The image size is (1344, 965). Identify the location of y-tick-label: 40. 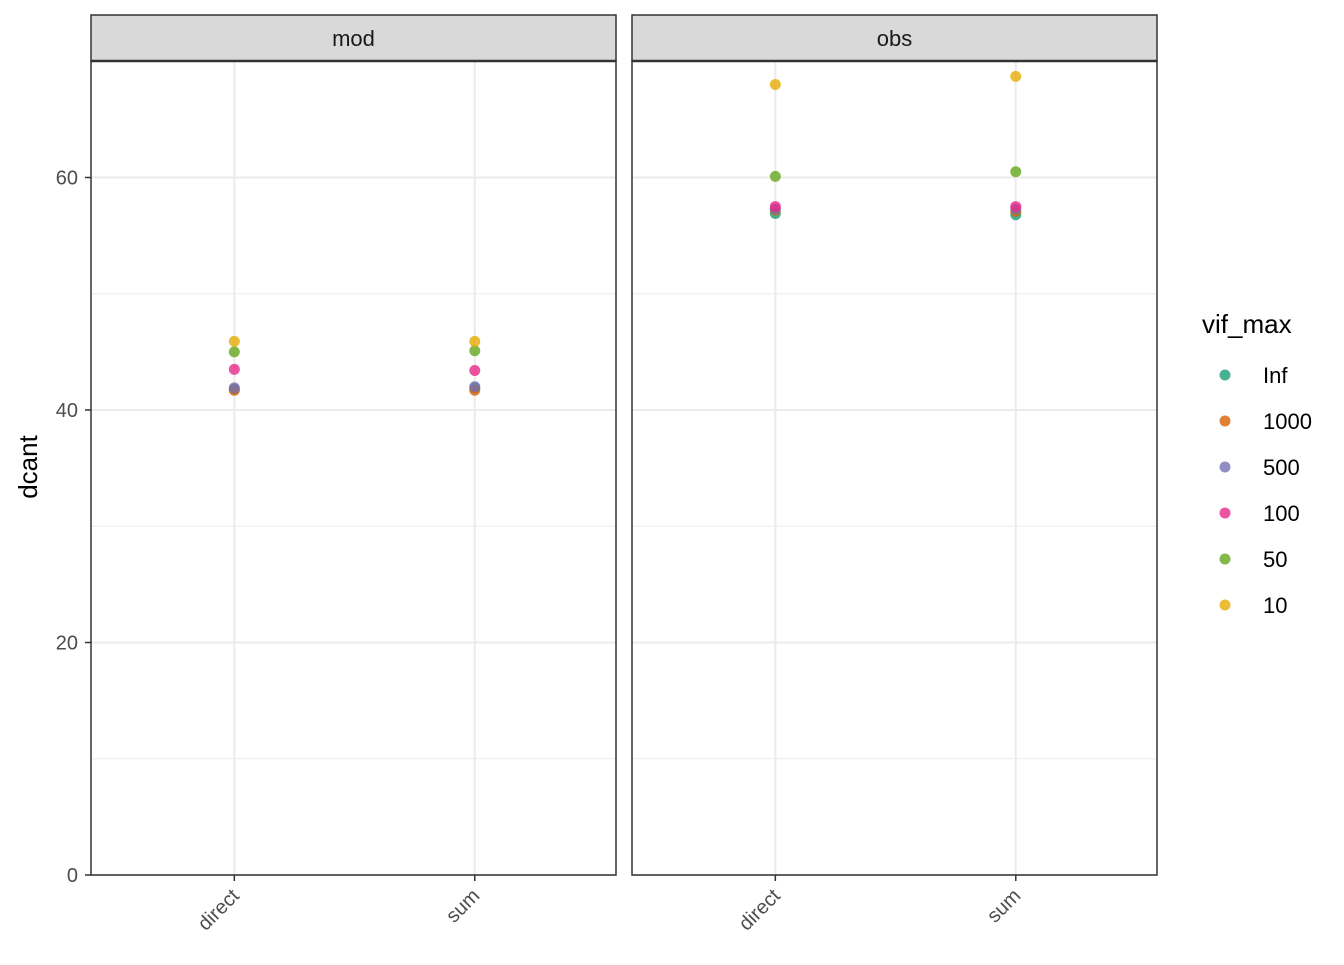
(67, 411).